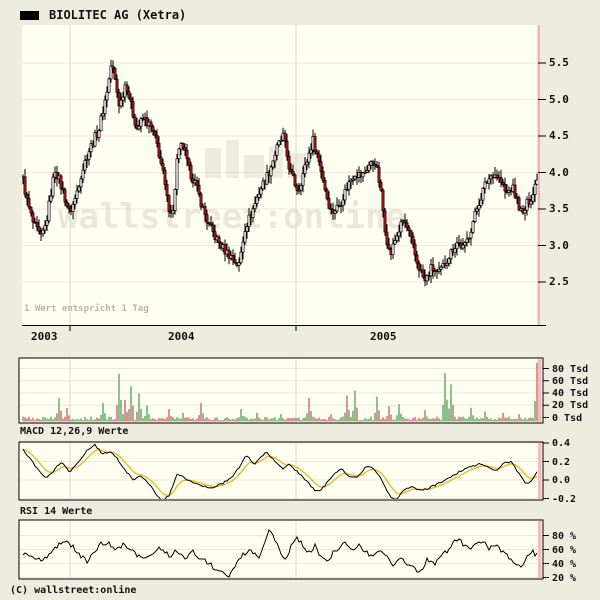  What do you see at coordinates (74, 431) in the screenshot?
I see `macd-panel-title: MACD 12,26,9 Werte` at bounding box center [74, 431].